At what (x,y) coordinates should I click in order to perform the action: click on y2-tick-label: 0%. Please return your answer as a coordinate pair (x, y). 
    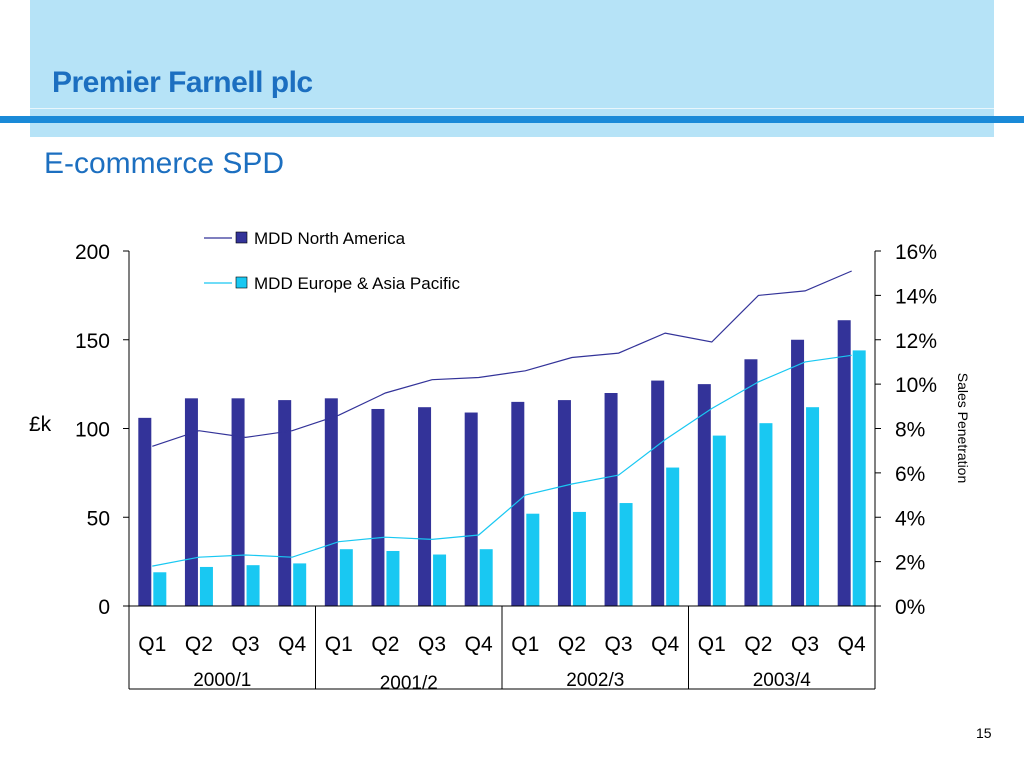
    Looking at the image, I should click on (910, 607).